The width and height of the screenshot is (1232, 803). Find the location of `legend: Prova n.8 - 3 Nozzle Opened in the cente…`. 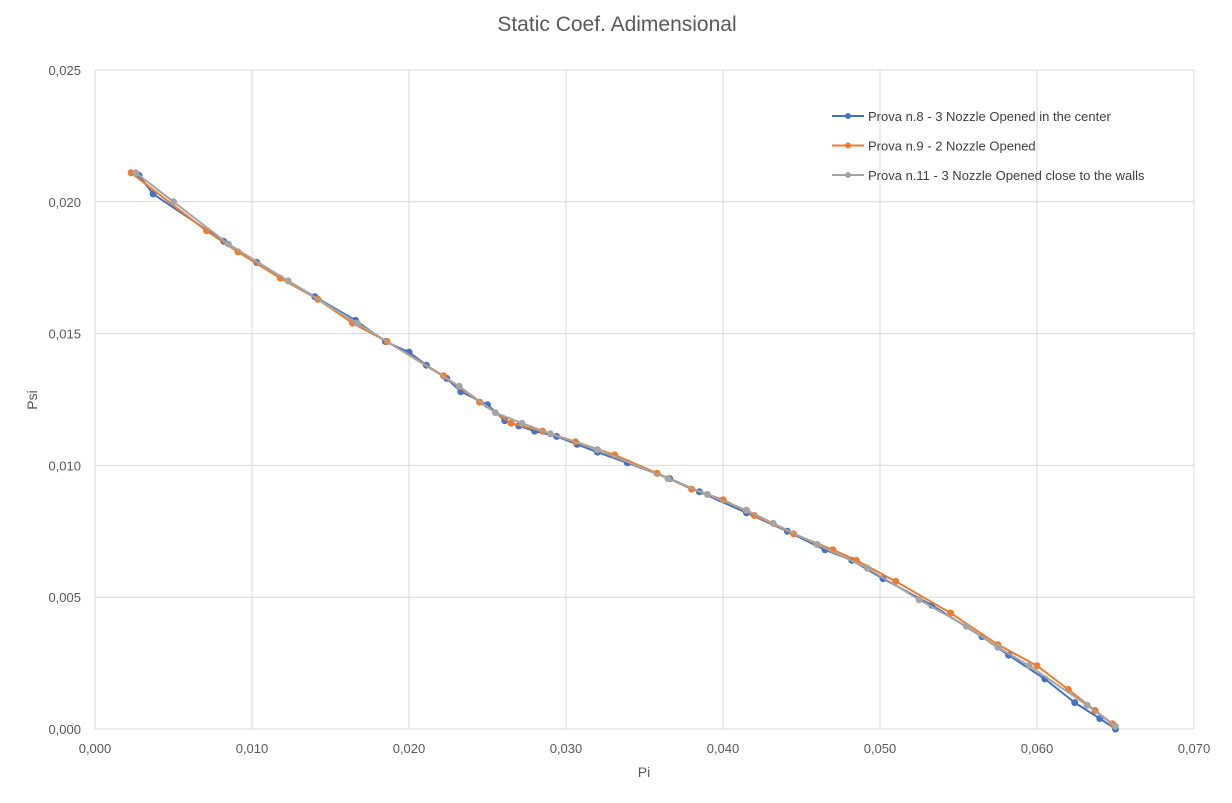

legend: Prova n.8 - 3 Nozzle Opened in the cente… is located at coordinates (988, 146).